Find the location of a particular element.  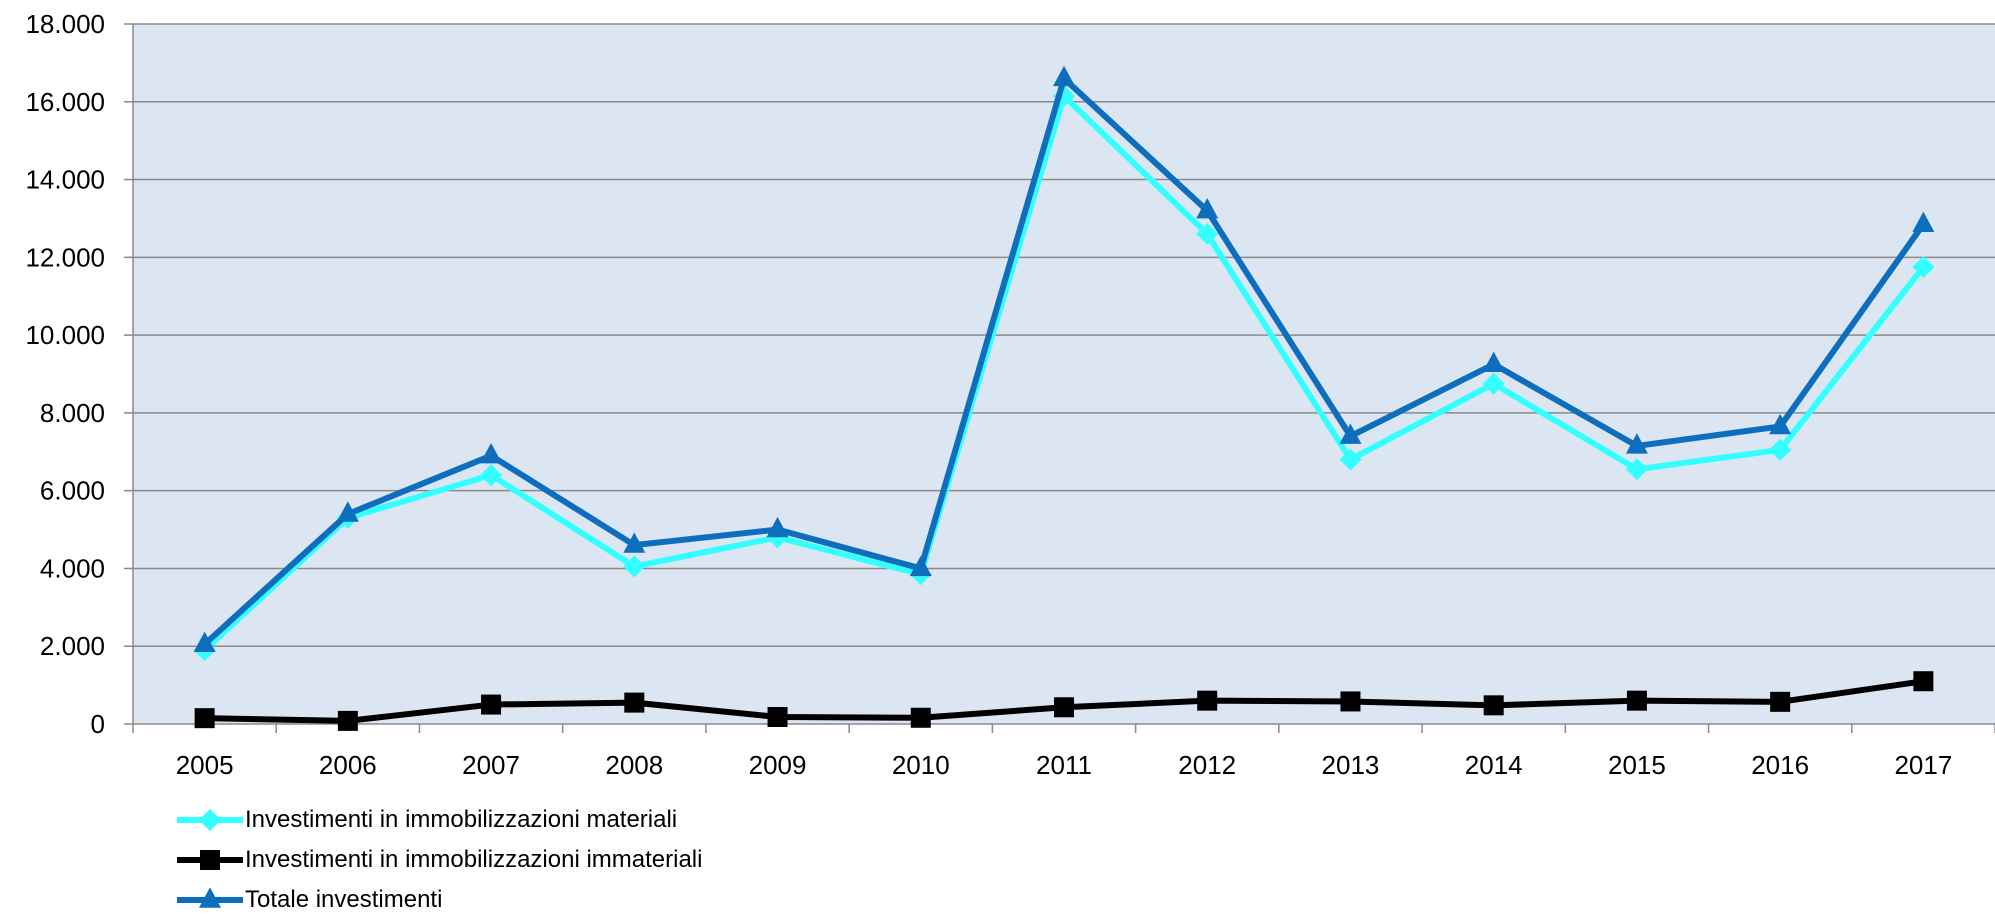

x-tick-label: 2007 is located at coordinates (491, 765).